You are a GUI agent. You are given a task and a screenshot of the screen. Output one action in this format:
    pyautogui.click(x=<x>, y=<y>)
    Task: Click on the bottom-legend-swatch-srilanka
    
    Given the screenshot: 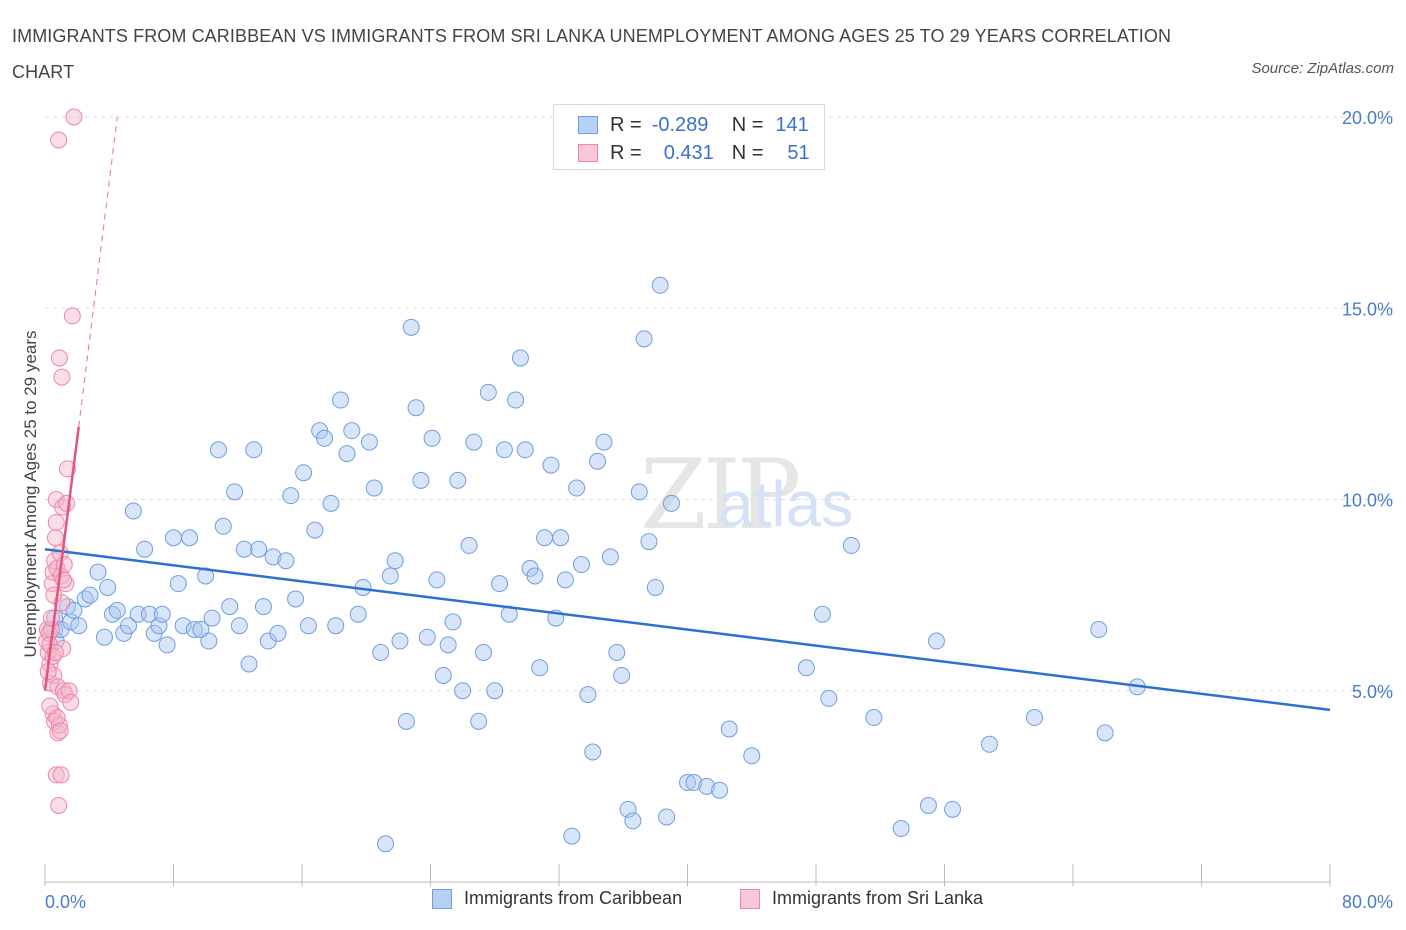 What is the action you would take?
    pyautogui.click(x=750, y=898)
    